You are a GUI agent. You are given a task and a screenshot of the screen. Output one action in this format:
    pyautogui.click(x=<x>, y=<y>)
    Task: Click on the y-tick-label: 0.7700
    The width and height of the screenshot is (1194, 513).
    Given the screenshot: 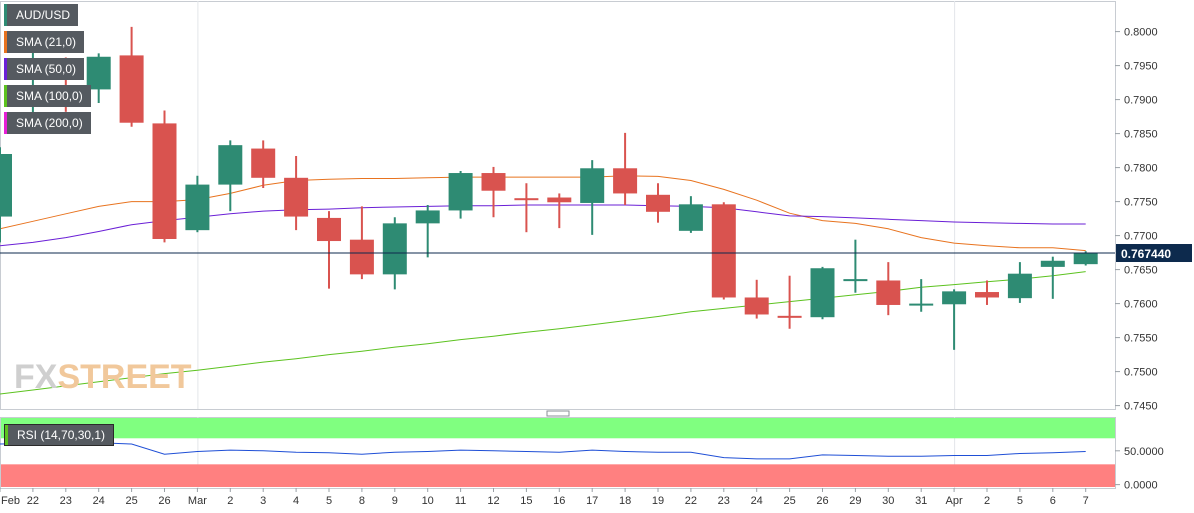 What is the action you would take?
    pyautogui.click(x=1141, y=237)
    